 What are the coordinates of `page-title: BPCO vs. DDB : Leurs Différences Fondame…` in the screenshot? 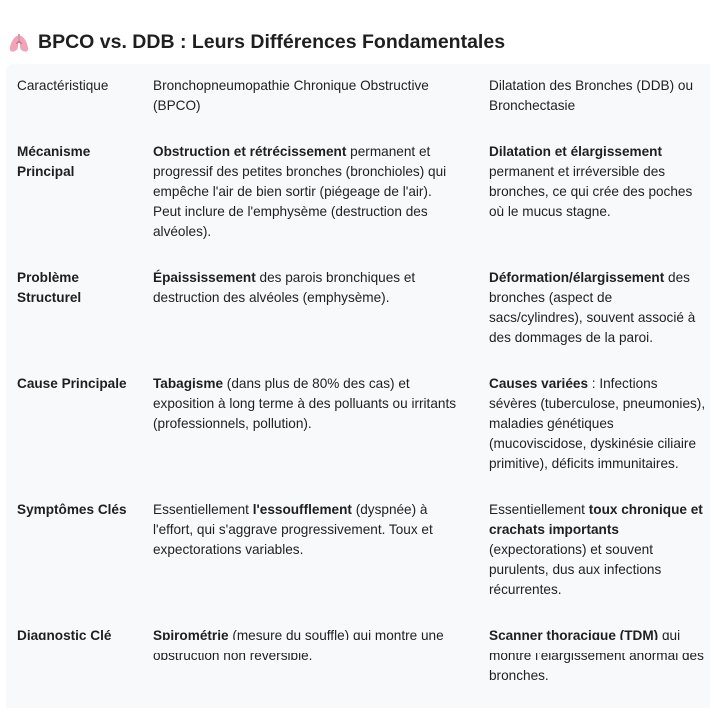 It's located at (256, 42).